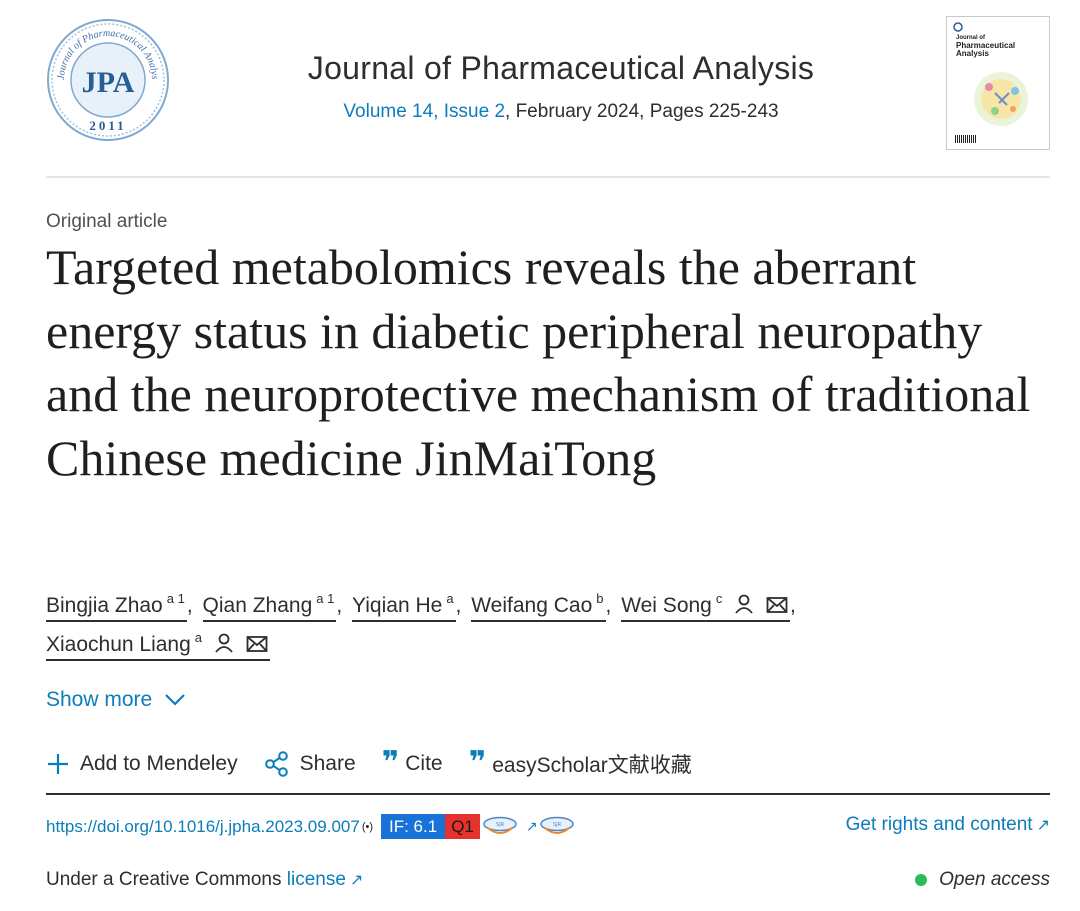 This screenshot has width=1080, height=911. Describe the element at coordinates (966, 139) in the screenshot. I see `cover-barcode` at that location.